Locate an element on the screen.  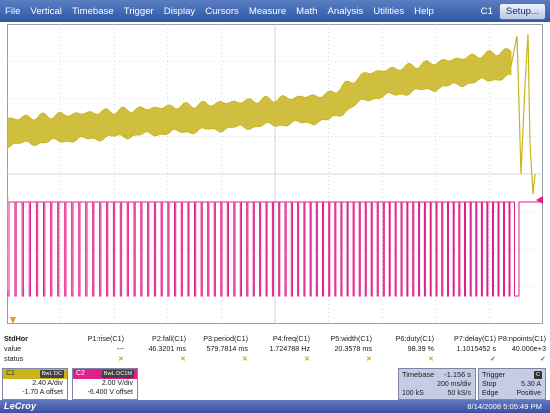
measure-name-p4: P4:freq(C1) is located at coordinates (291, 338).